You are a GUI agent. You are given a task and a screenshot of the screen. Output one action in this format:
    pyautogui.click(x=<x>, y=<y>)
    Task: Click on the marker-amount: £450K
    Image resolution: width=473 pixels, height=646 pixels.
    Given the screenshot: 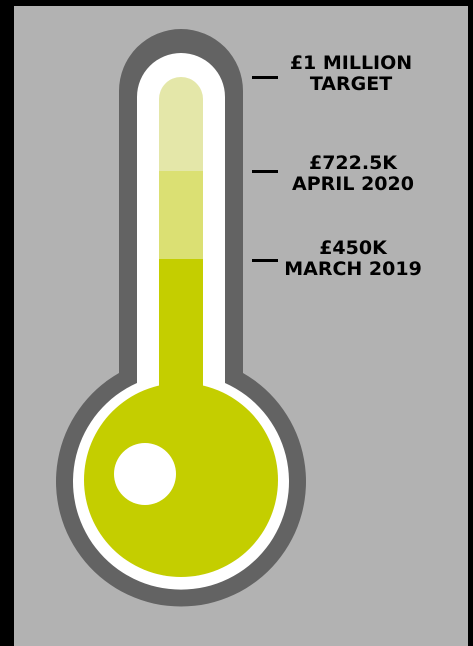 What is the action you would take?
    pyautogui.click(x=353, y=248)
    